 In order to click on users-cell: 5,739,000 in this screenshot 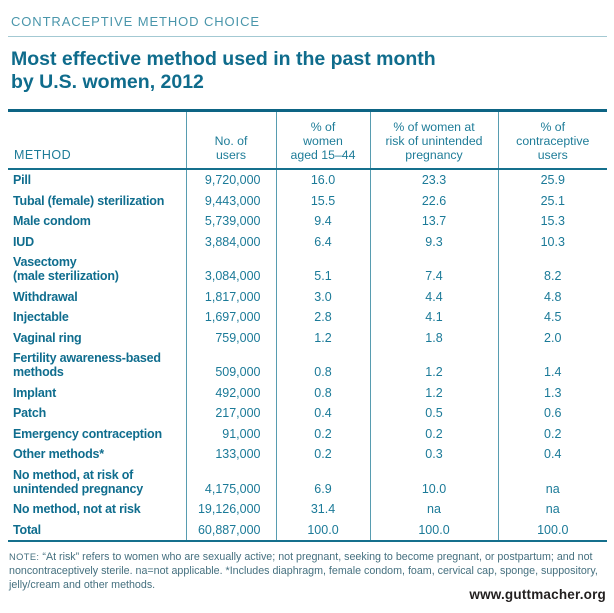, I will do `click(230, 221)`.